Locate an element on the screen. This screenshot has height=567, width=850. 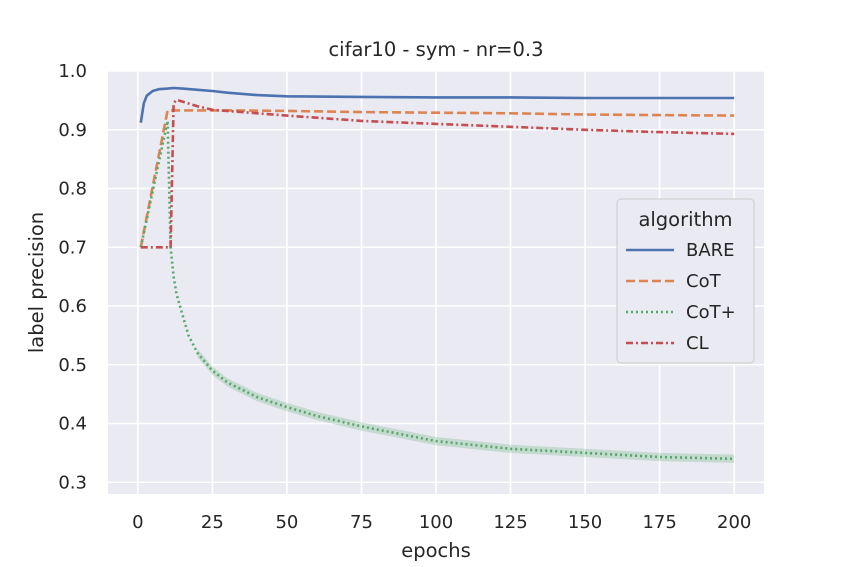
x-tick-labels: 0 25 50 75 100 125 150 175 200 is located at coordinates (441, 522).